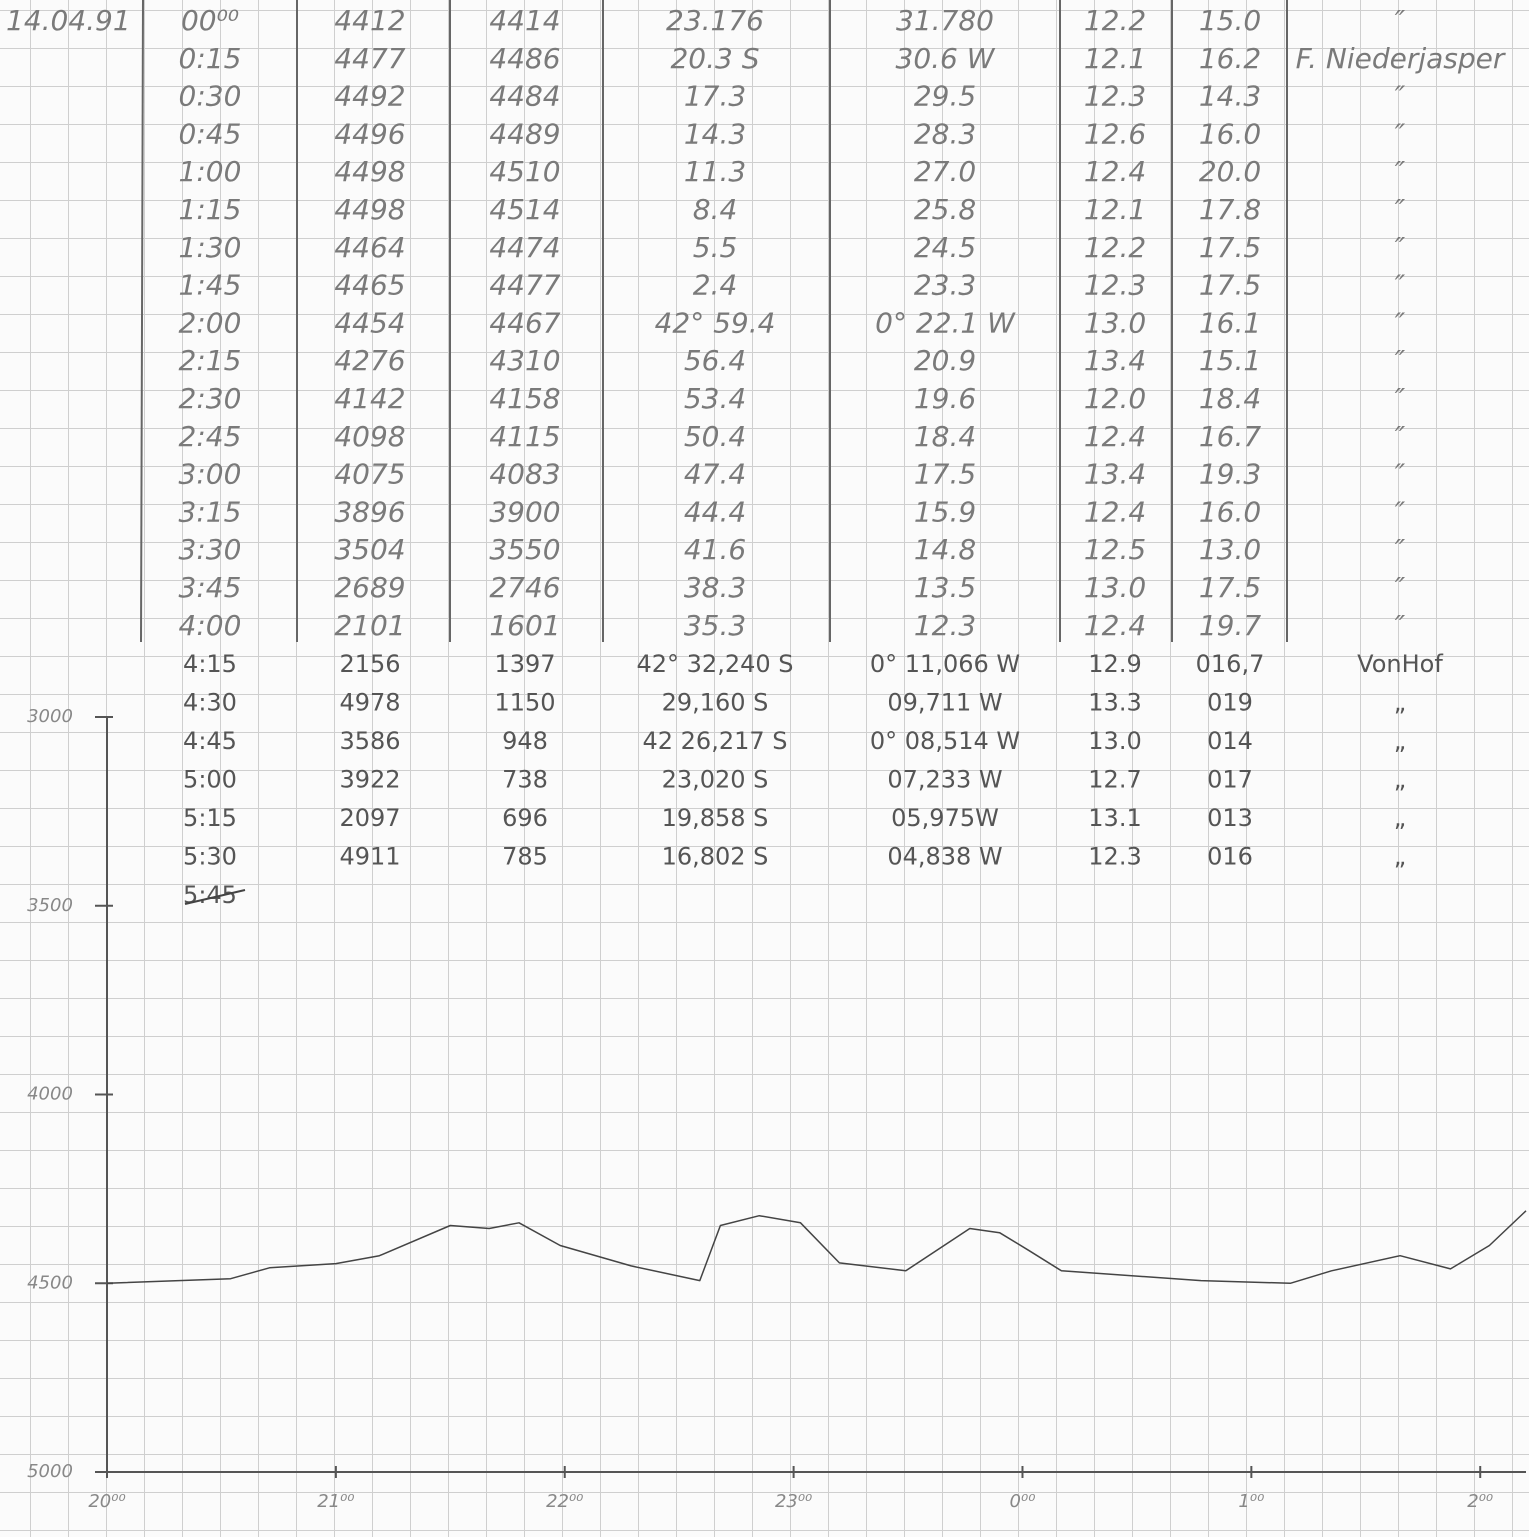  What do you see at coordinates (715, 398) in the screenshot?
I see `latitude: 53.4` at bounding box center [715, 398].